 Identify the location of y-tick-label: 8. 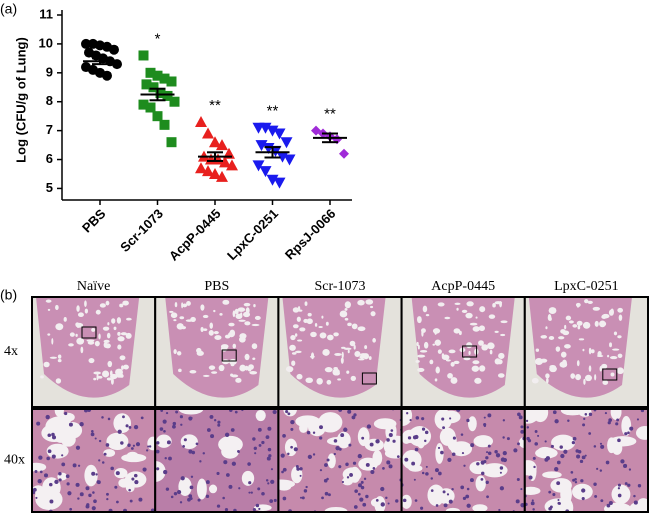
(49, 100).